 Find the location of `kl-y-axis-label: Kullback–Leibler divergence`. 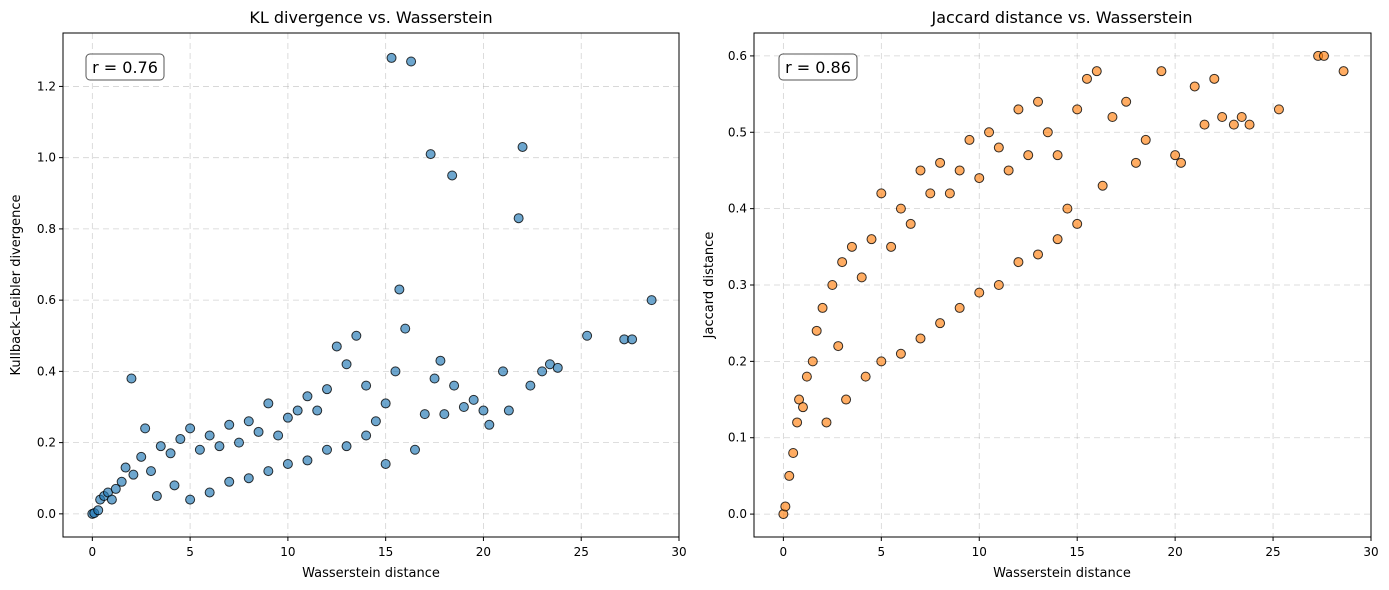

kl-y-axis-label: Kullback–Leibler divergence is located at coordinates (16, 284).